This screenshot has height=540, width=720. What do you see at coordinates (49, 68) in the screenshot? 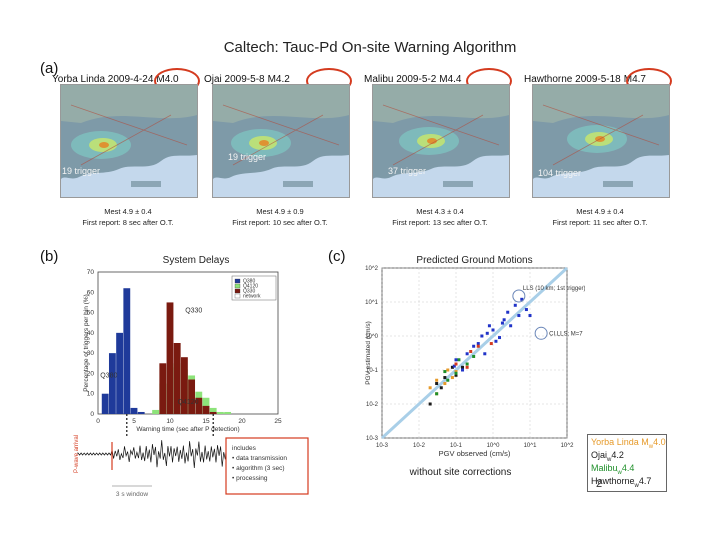
I see `panel-a-label: (a)` at bounding box center [49, 68].